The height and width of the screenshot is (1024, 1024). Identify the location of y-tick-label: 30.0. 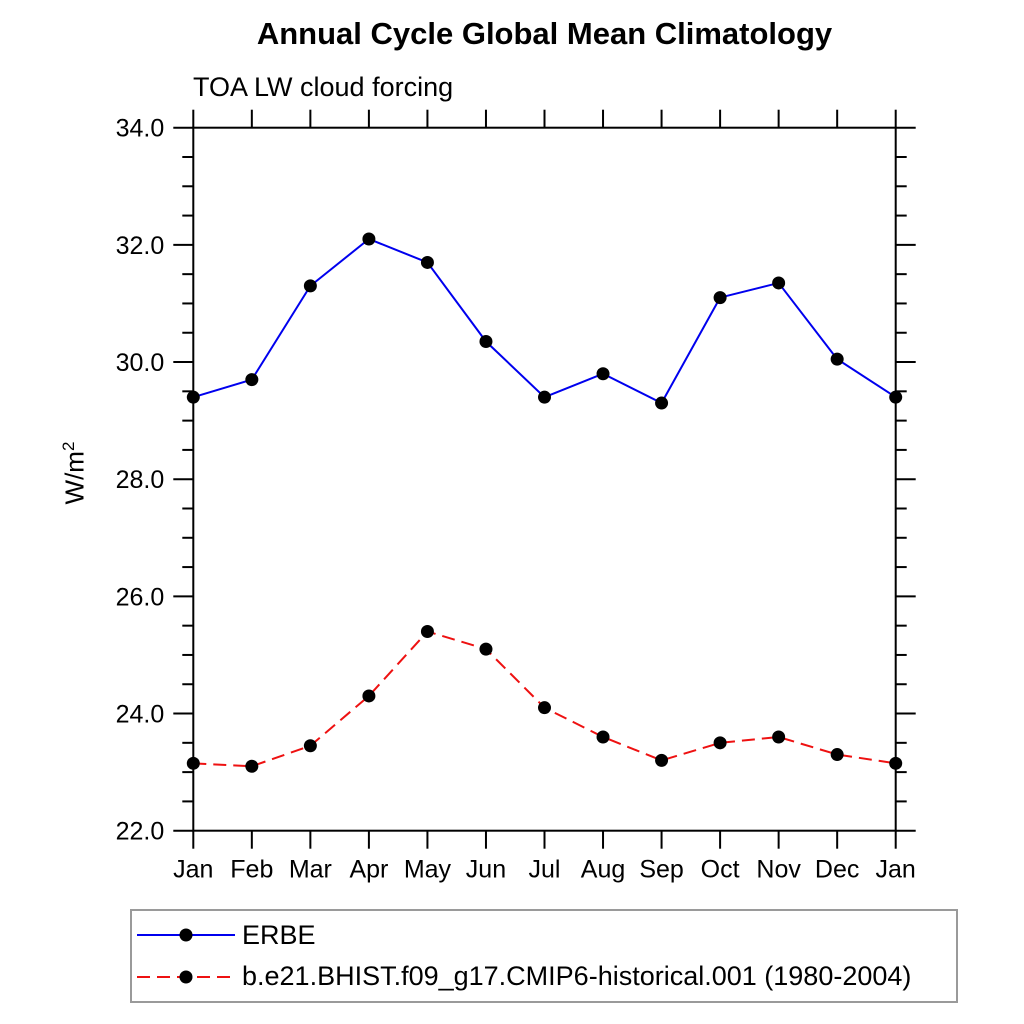
(140, 363).